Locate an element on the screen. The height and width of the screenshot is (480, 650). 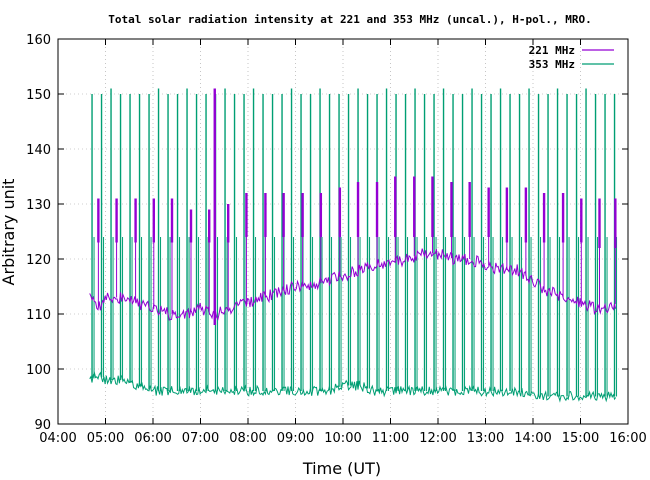
y-tick-label: 150 is located at coordinates (38, 95).